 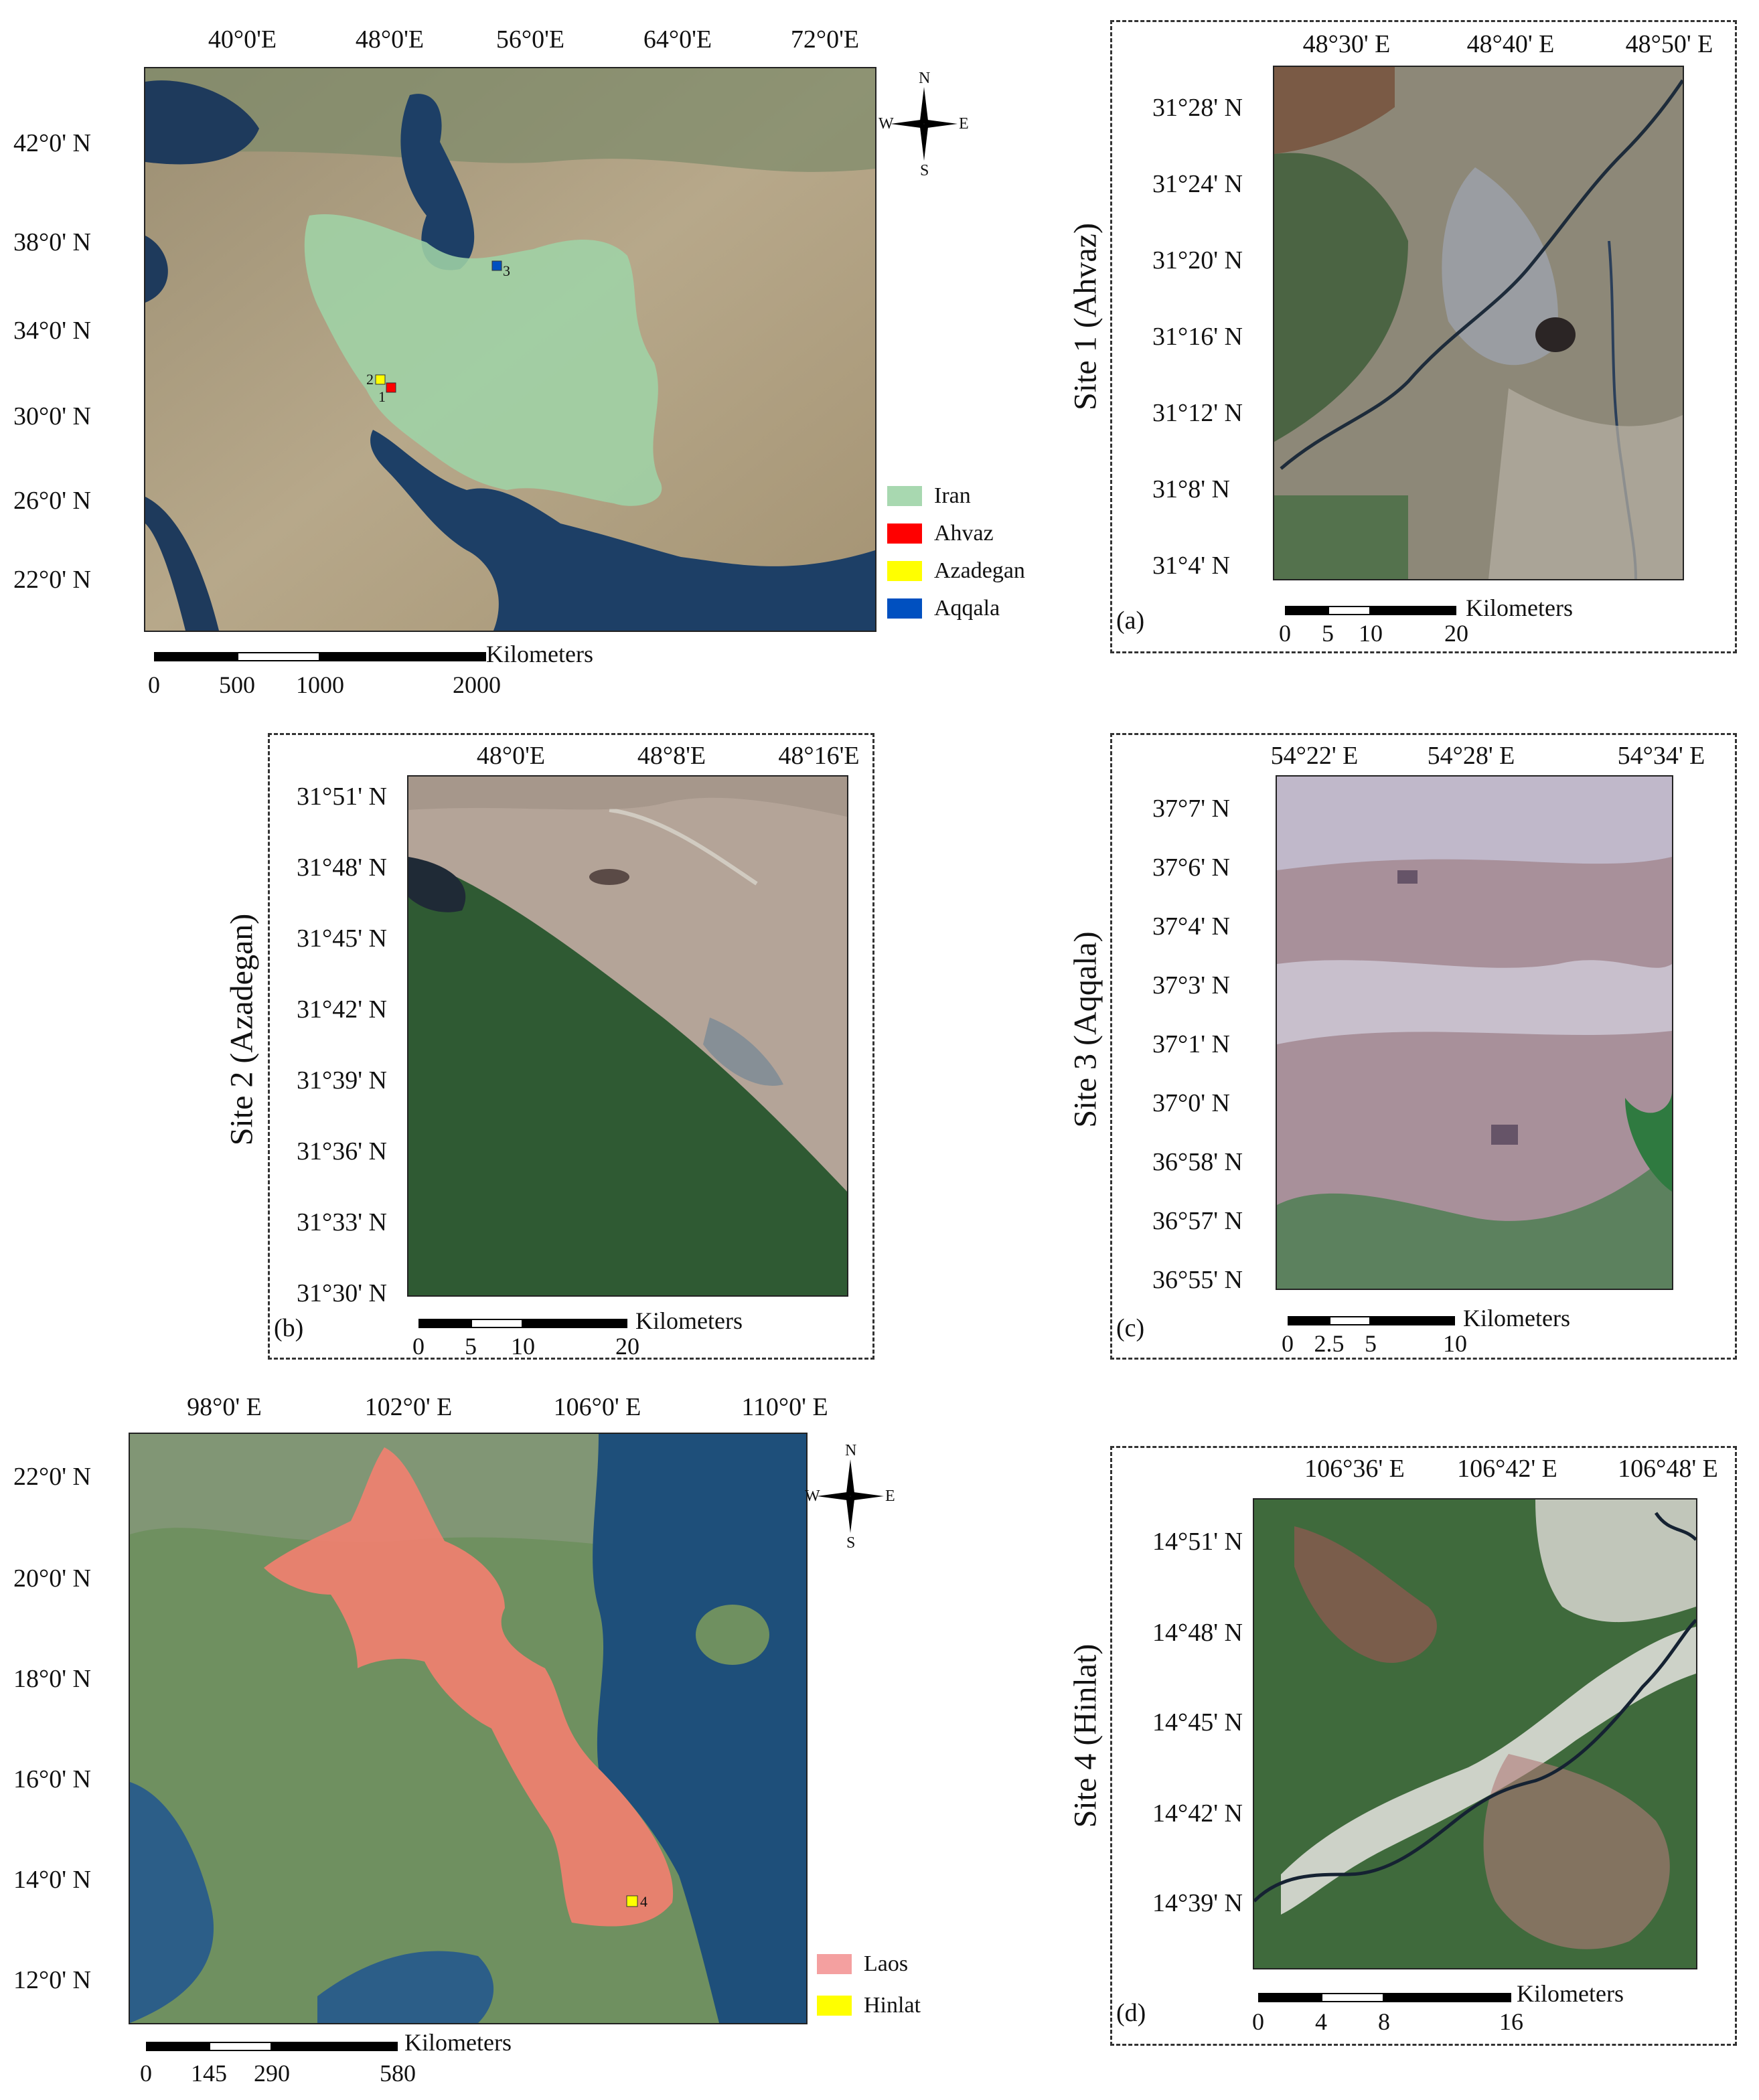 What do you see at coordinates (1197, 1633) in the screenshot?
I see `site4-y-tick: 14°48' N` at bounding box center [1197, 1633].